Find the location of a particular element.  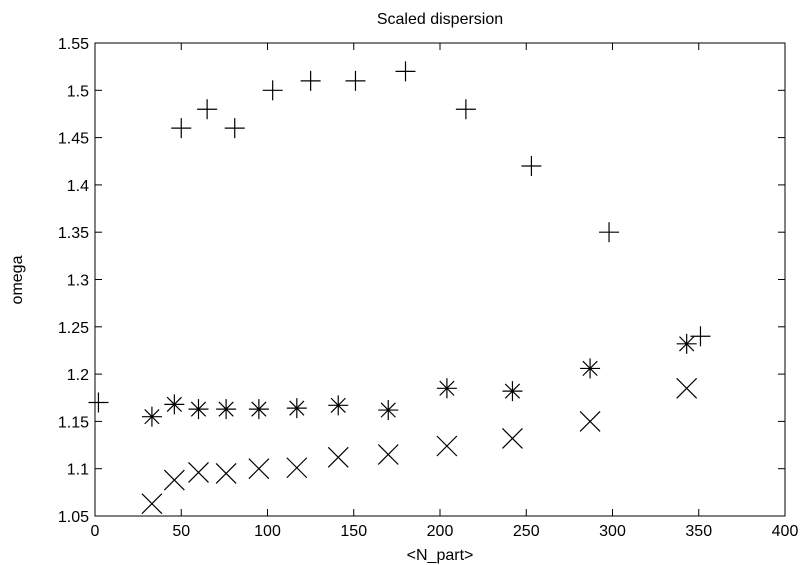

x-tick-label: 400 is located at coordinates (785, 531).